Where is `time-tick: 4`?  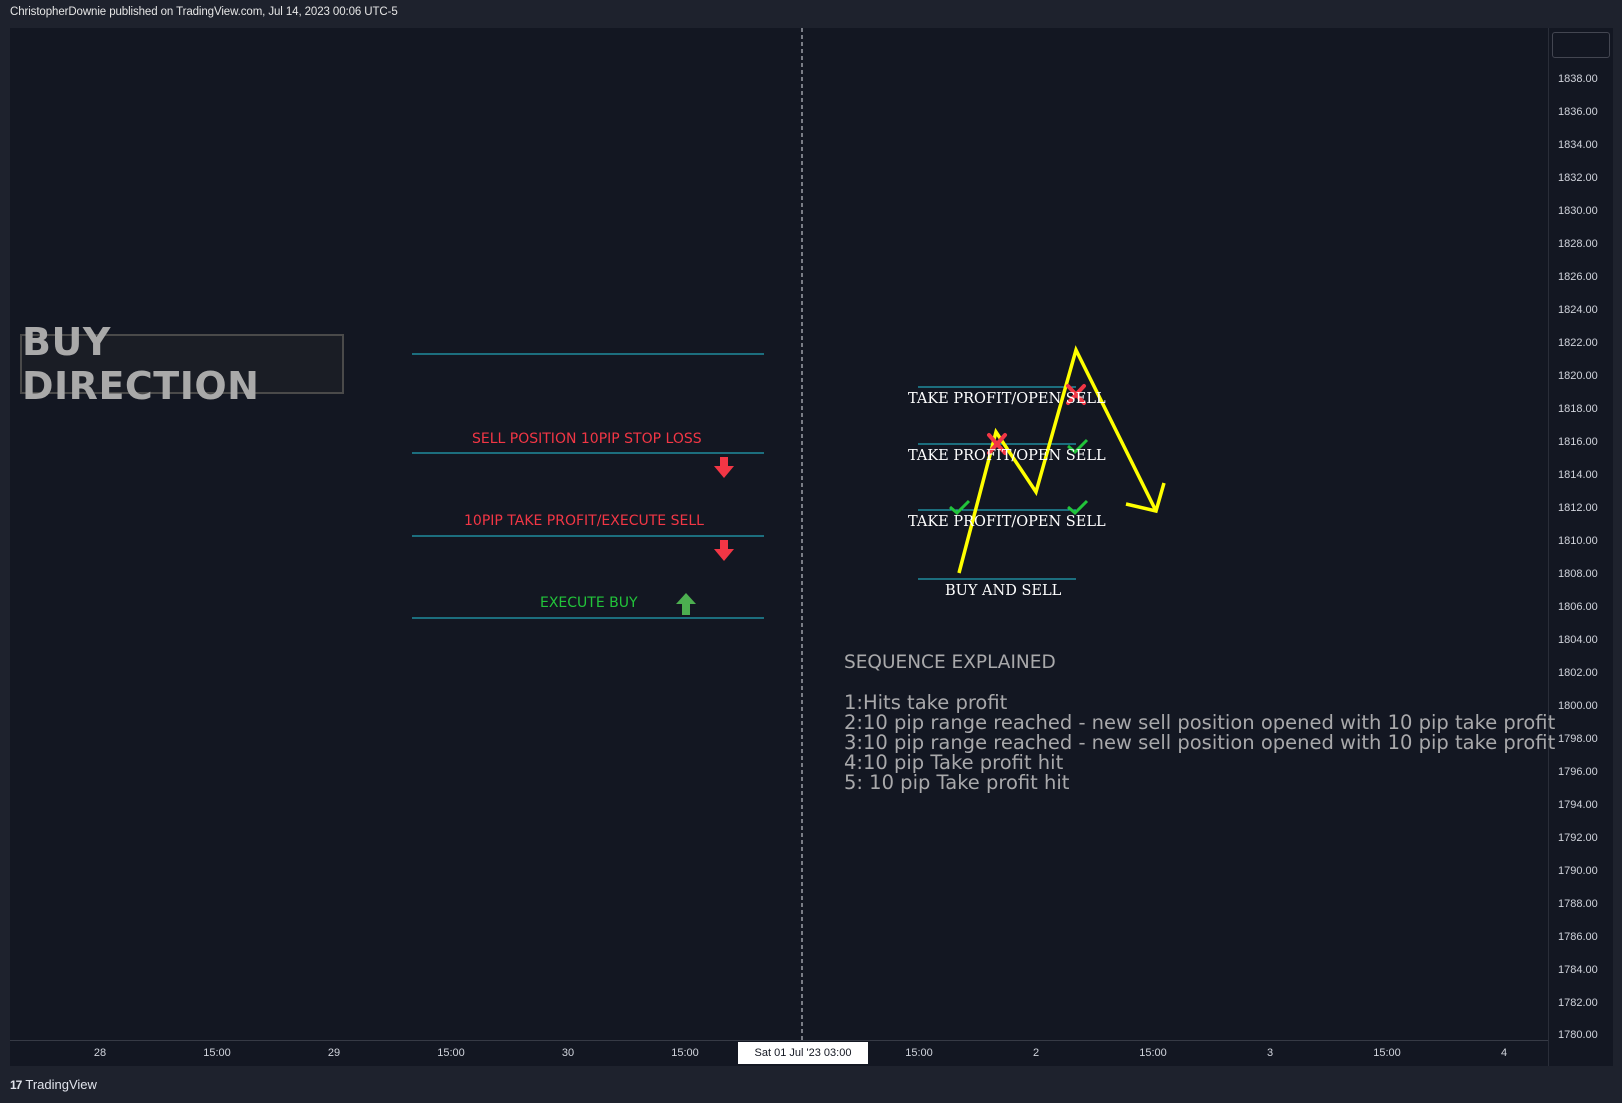
time-tick: 4 is located at coordinates (1504, 1053).